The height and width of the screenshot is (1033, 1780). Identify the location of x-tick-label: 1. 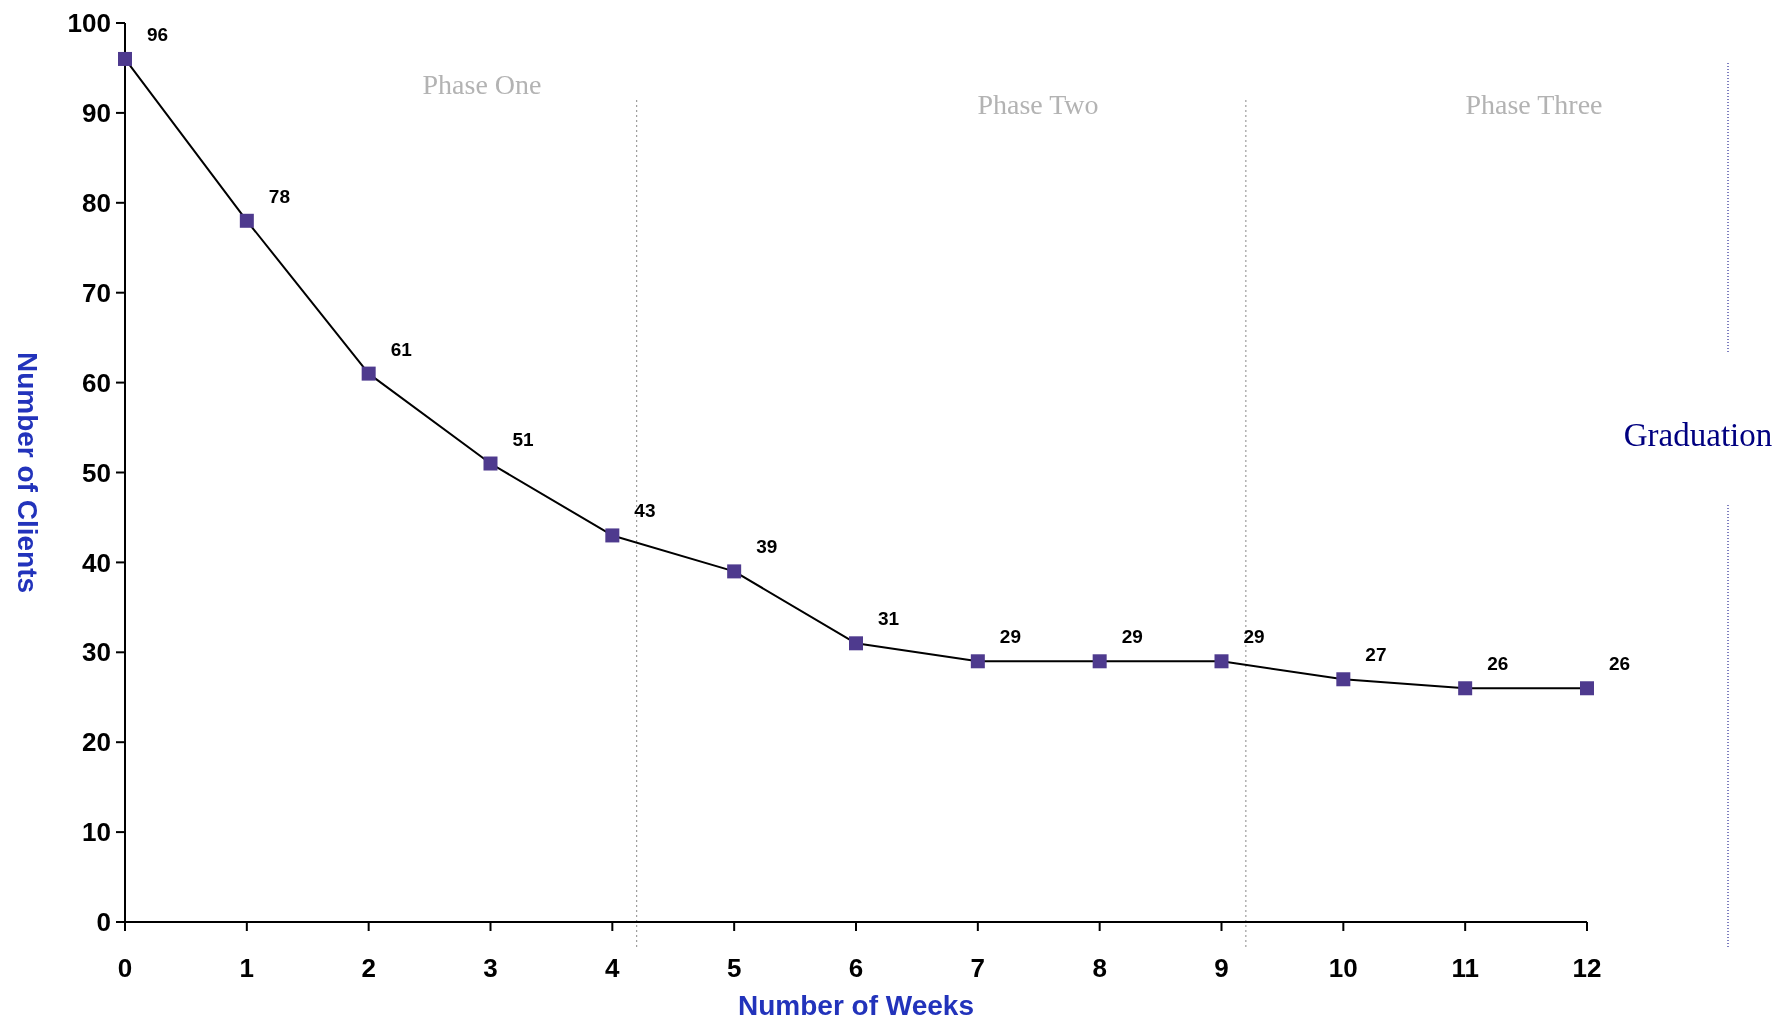
(247, 968).